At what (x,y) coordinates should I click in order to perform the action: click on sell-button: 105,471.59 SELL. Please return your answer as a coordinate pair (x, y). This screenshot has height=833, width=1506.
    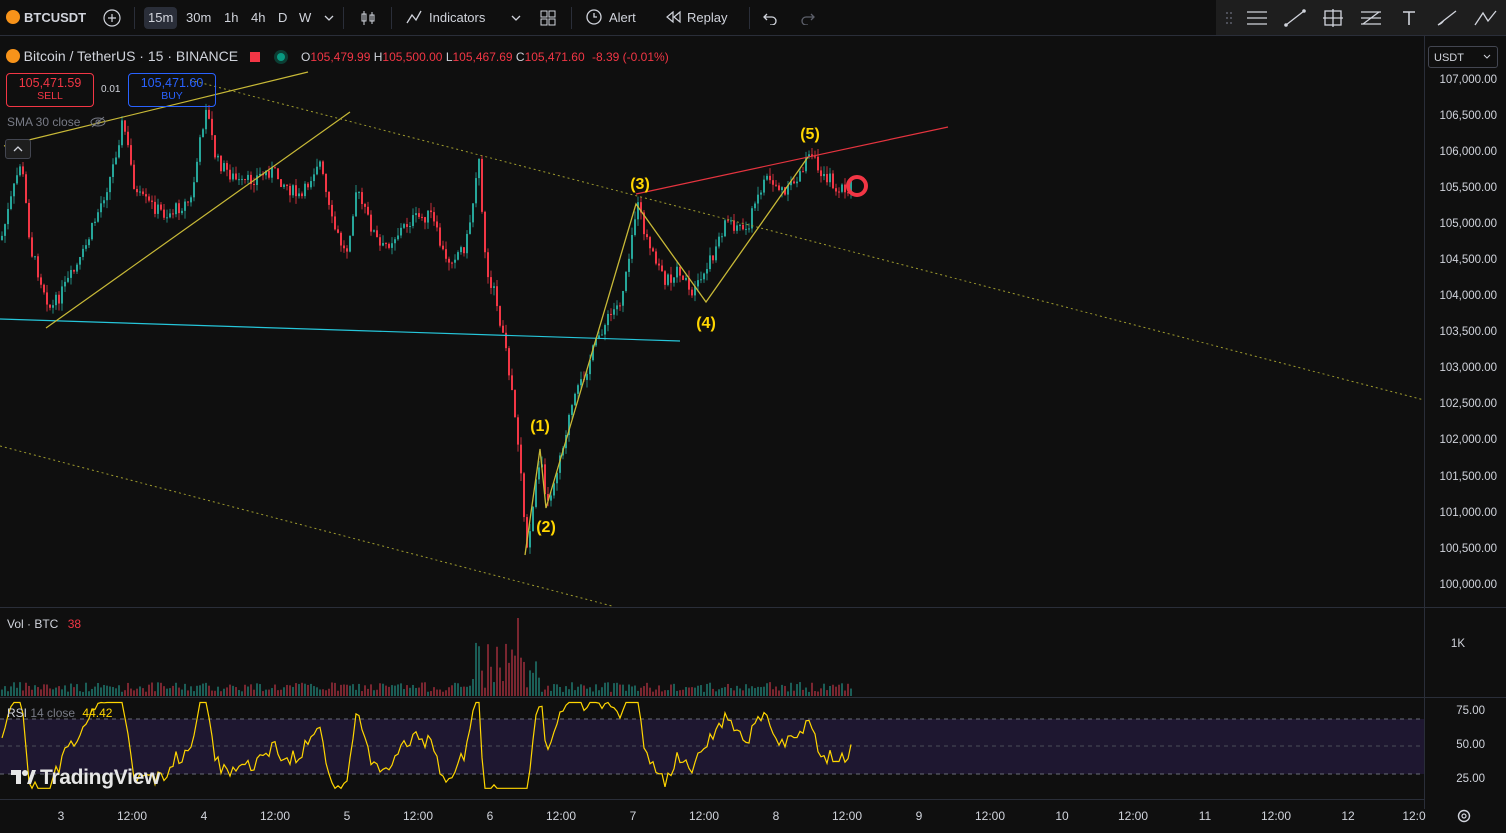
    Looking at the image, I should click on (50, 90).